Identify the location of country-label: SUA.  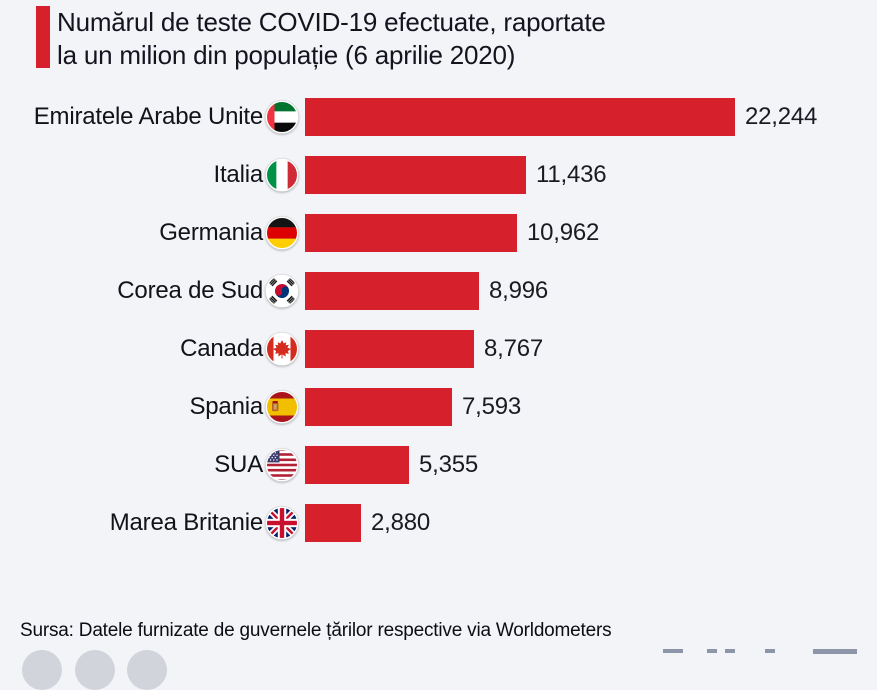
(238, 464).